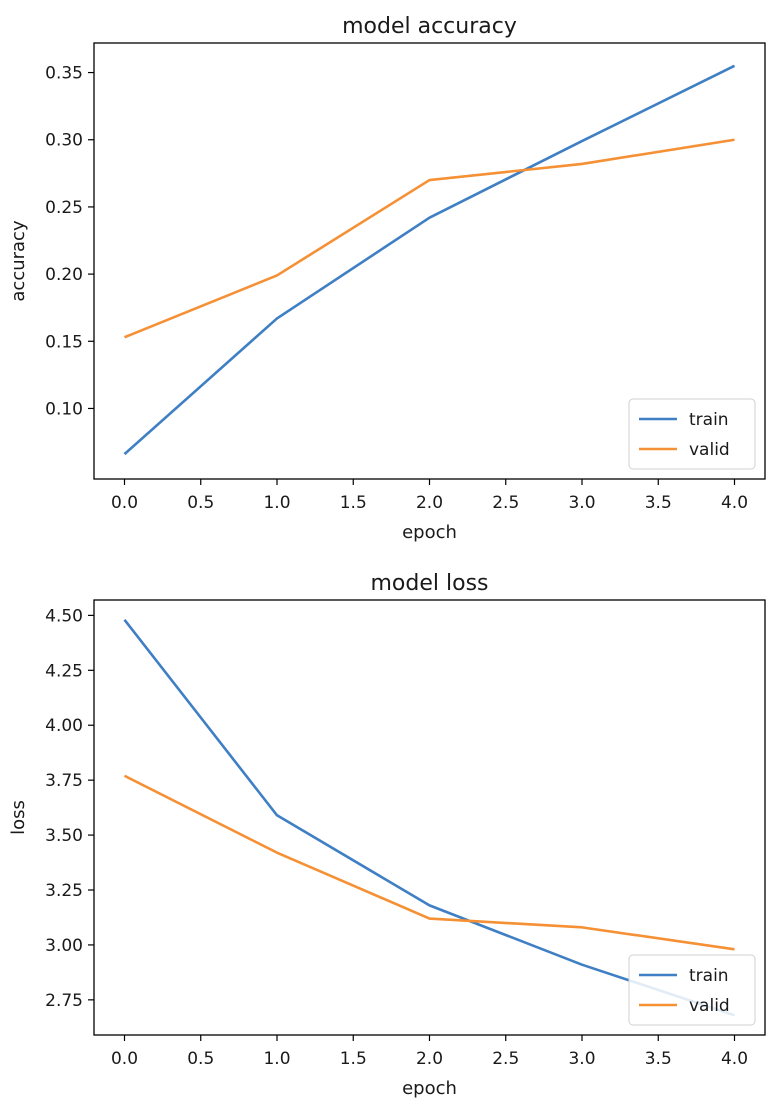 Image resolution: width=776 pixels, height=1112 pixels. Describe the element at coordinates (709, 420) in the screenshot. I see `accuracy-legend-label-train: train` at that location.